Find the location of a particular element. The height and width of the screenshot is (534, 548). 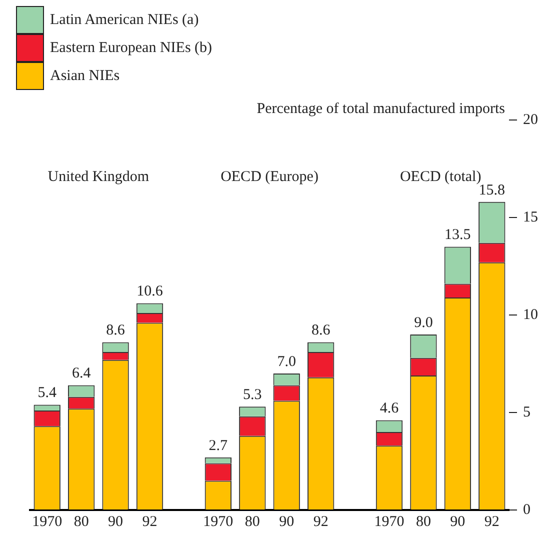

annotation: United Kingdom is located at coordinates (99, 176).